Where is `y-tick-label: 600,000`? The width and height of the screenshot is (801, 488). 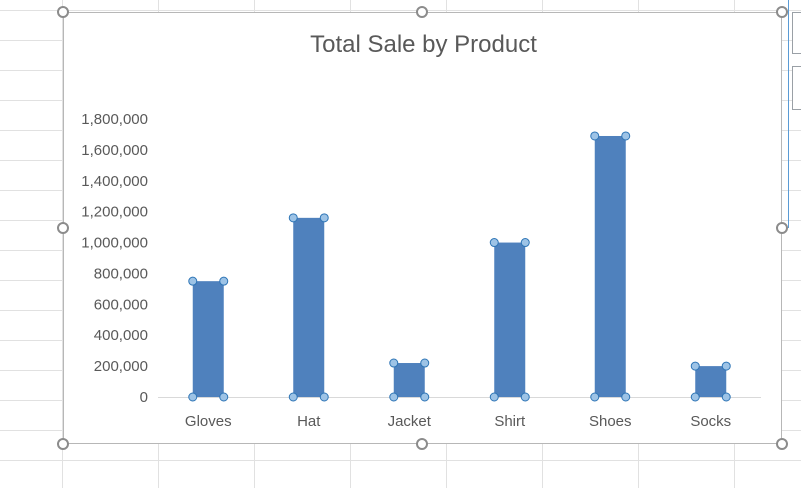
y-tick-label: 600,000 is located at coordinates (121, 304).